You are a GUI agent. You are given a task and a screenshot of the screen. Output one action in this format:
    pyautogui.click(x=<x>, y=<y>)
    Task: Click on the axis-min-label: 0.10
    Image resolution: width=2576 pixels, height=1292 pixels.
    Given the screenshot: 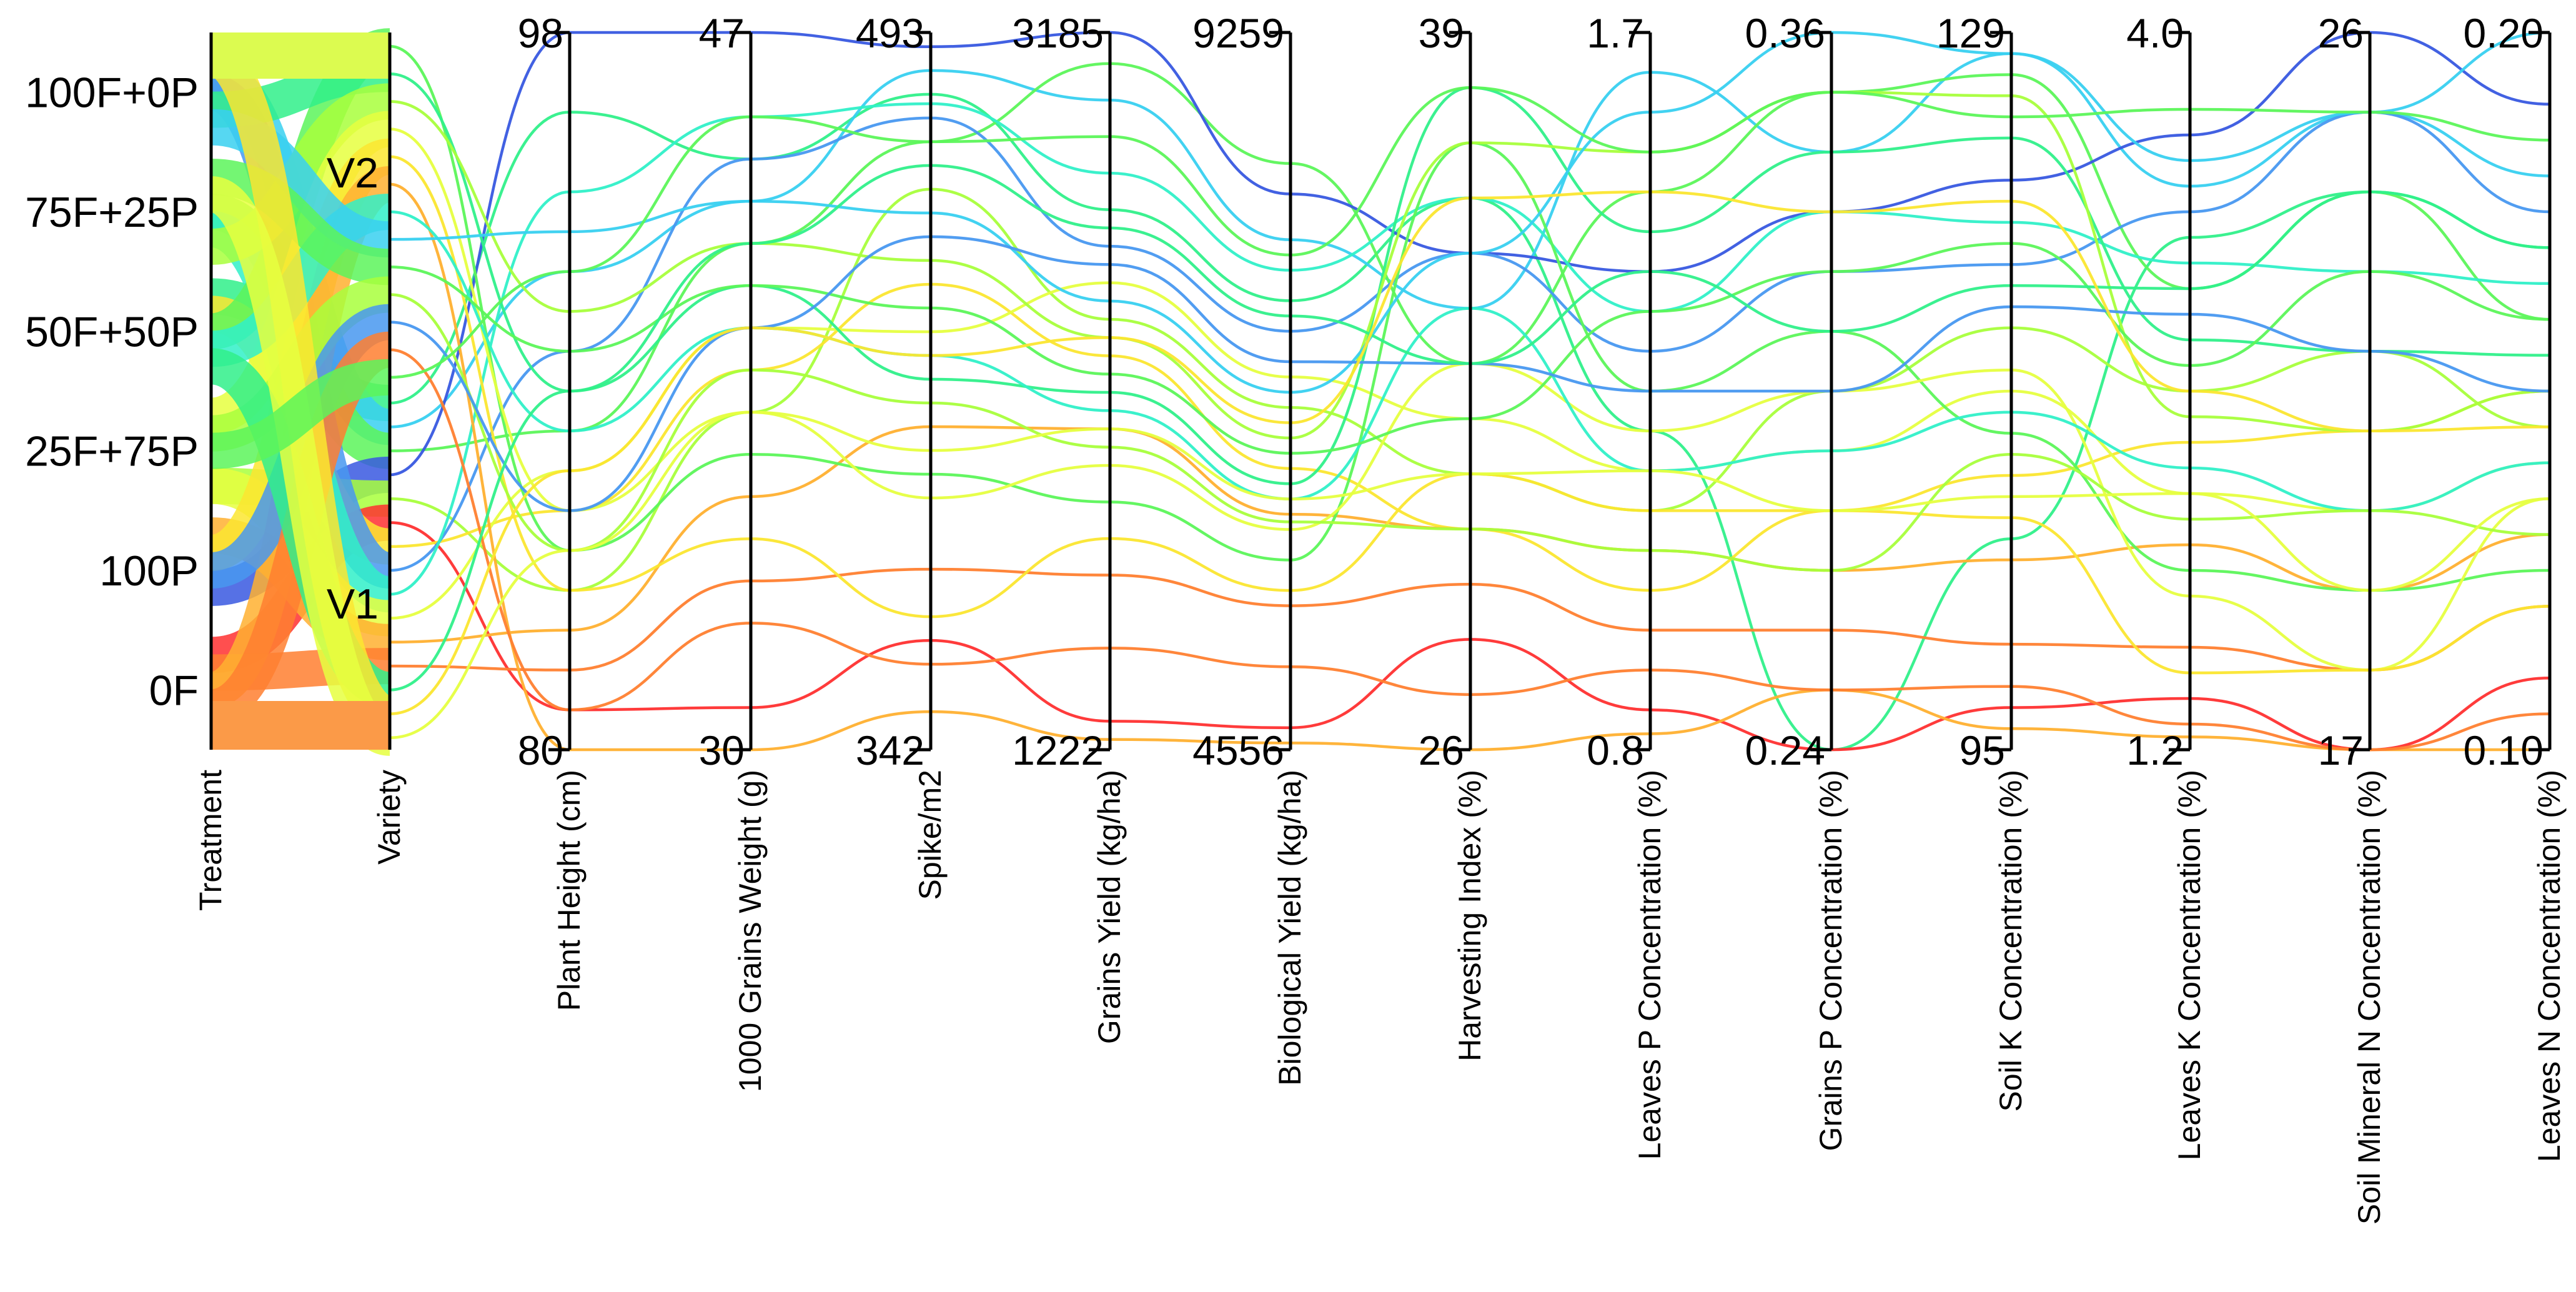 What is the action you would take?
    pyautogui.click(x=2504, y=750)
    